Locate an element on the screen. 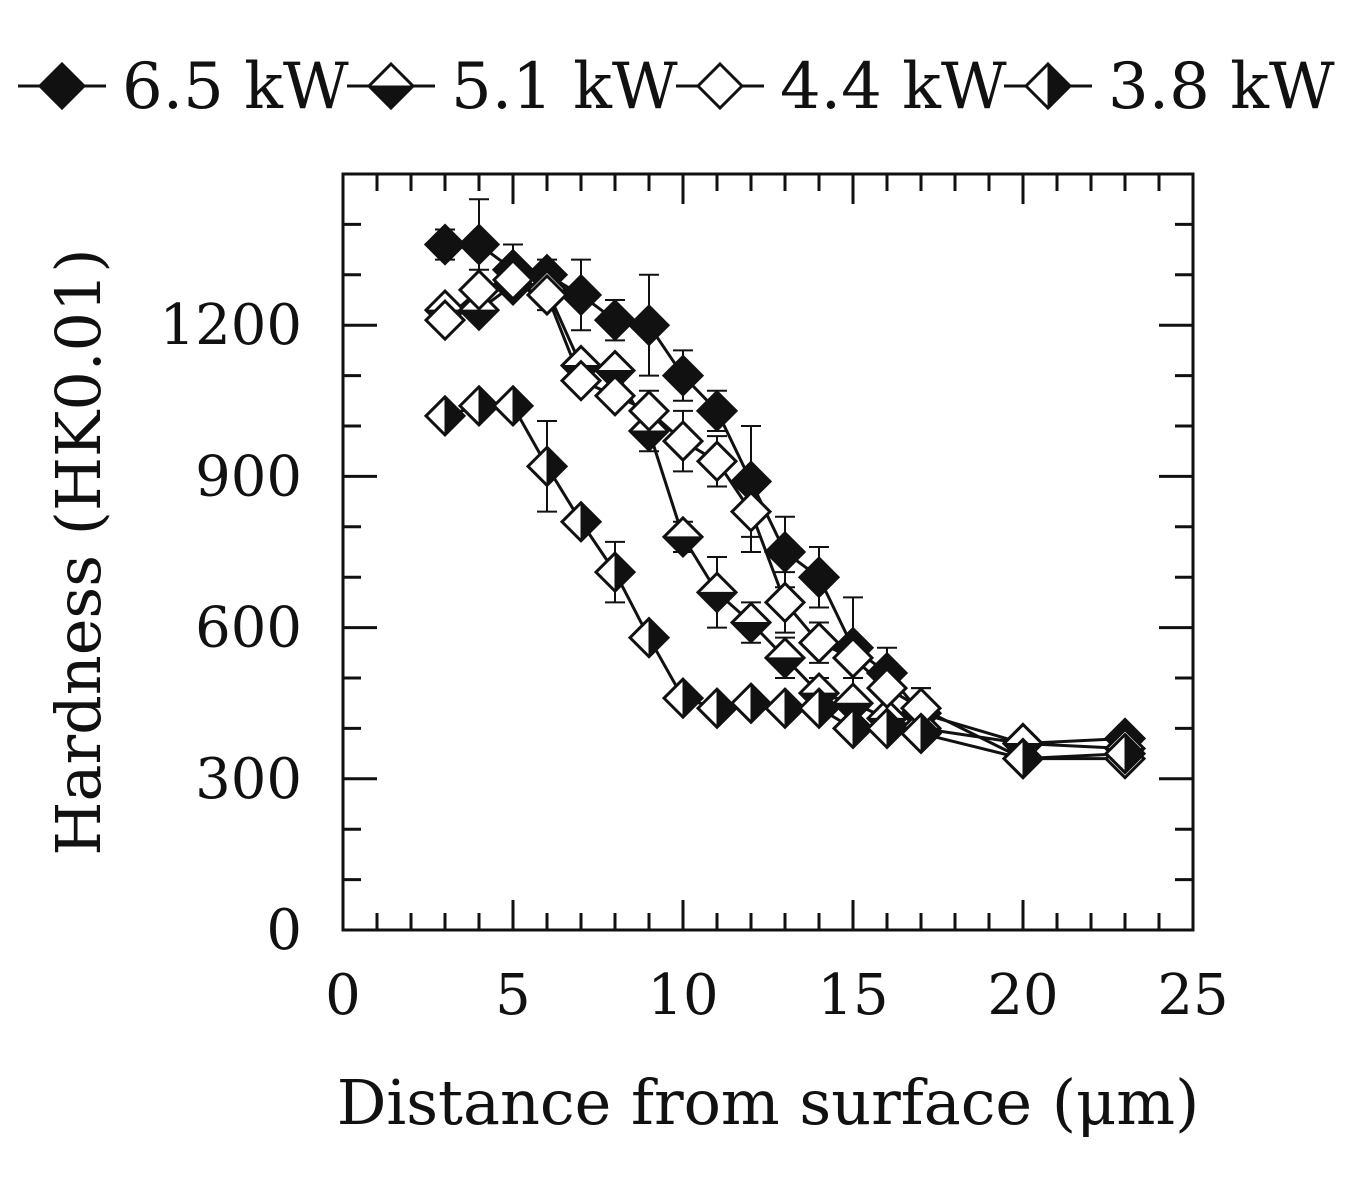  y-tick-labels: 0 300 600 900 1200 is located at coordinates (230, 628).